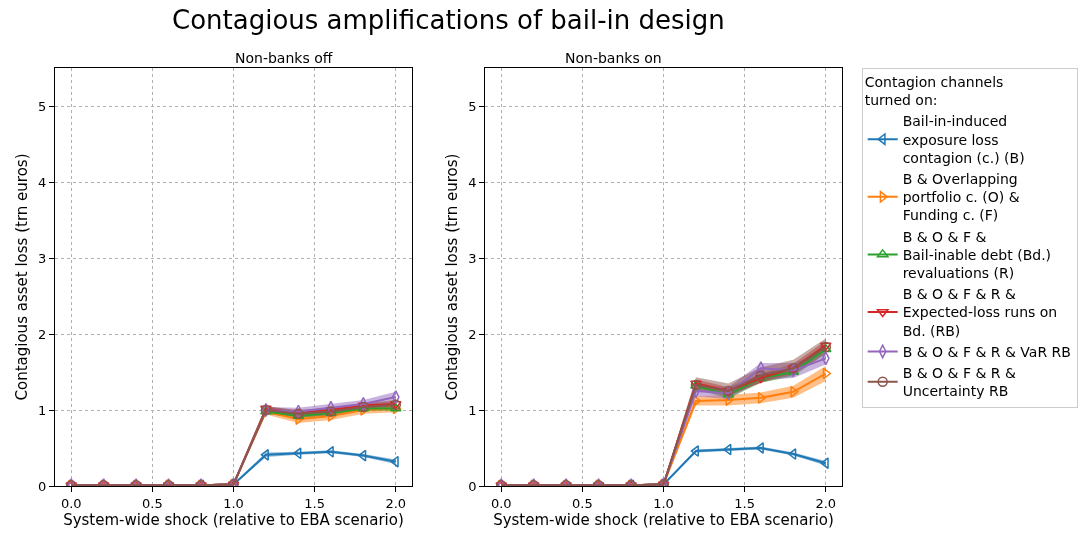  Describe the element at coordinates (934, 91) in the screenshot. I see `legend-title: Contagion channels turned on:` at that location.